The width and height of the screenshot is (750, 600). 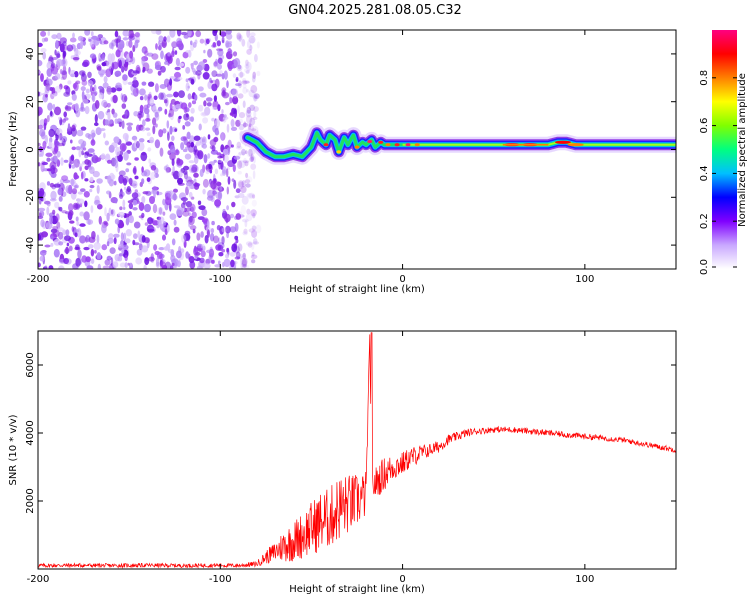 What do you see at coordinates (704, 78) in the screenshot?
I see `colorbar-tick-label: 0.8` at bounding box center [704, 78].